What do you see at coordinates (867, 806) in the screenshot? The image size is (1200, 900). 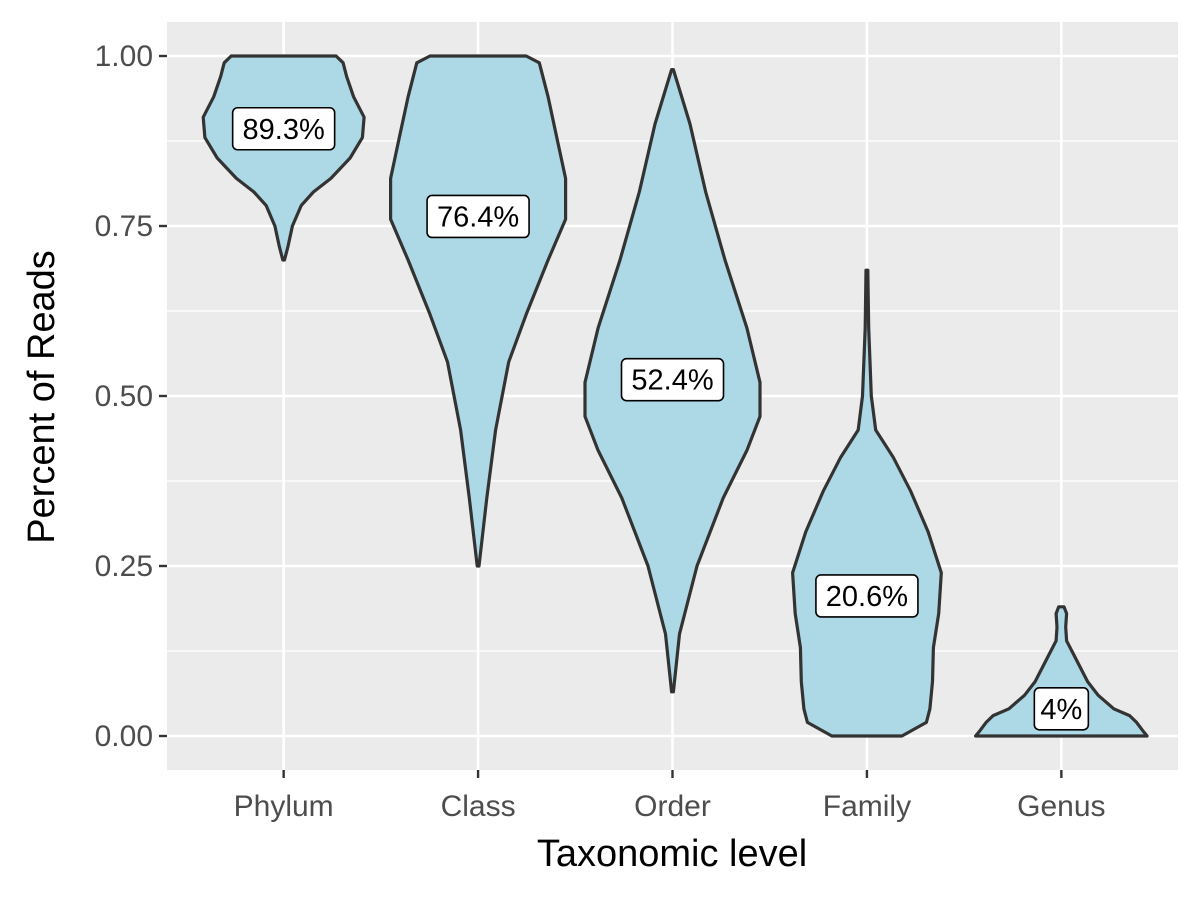 I see `x-tick-label: Family` at bounding box center [867, 806].